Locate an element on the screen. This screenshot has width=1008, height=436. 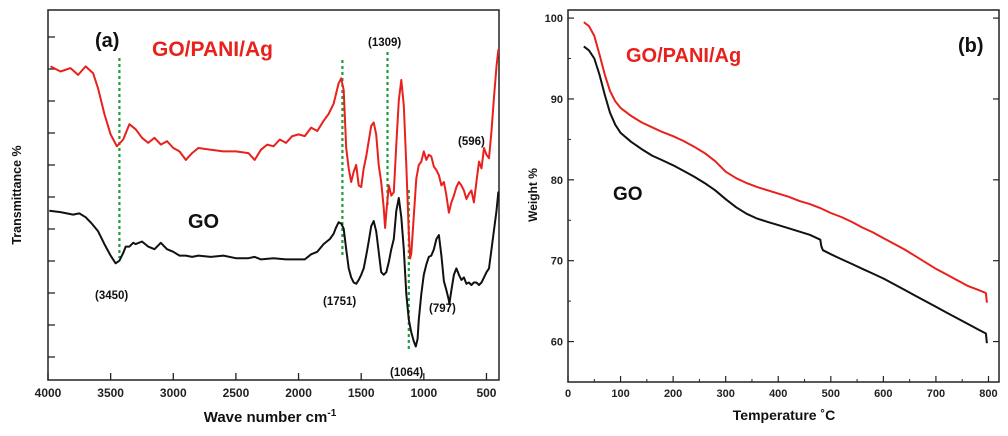
annotation-1309: (1309) is located at coordinates (384, 43).